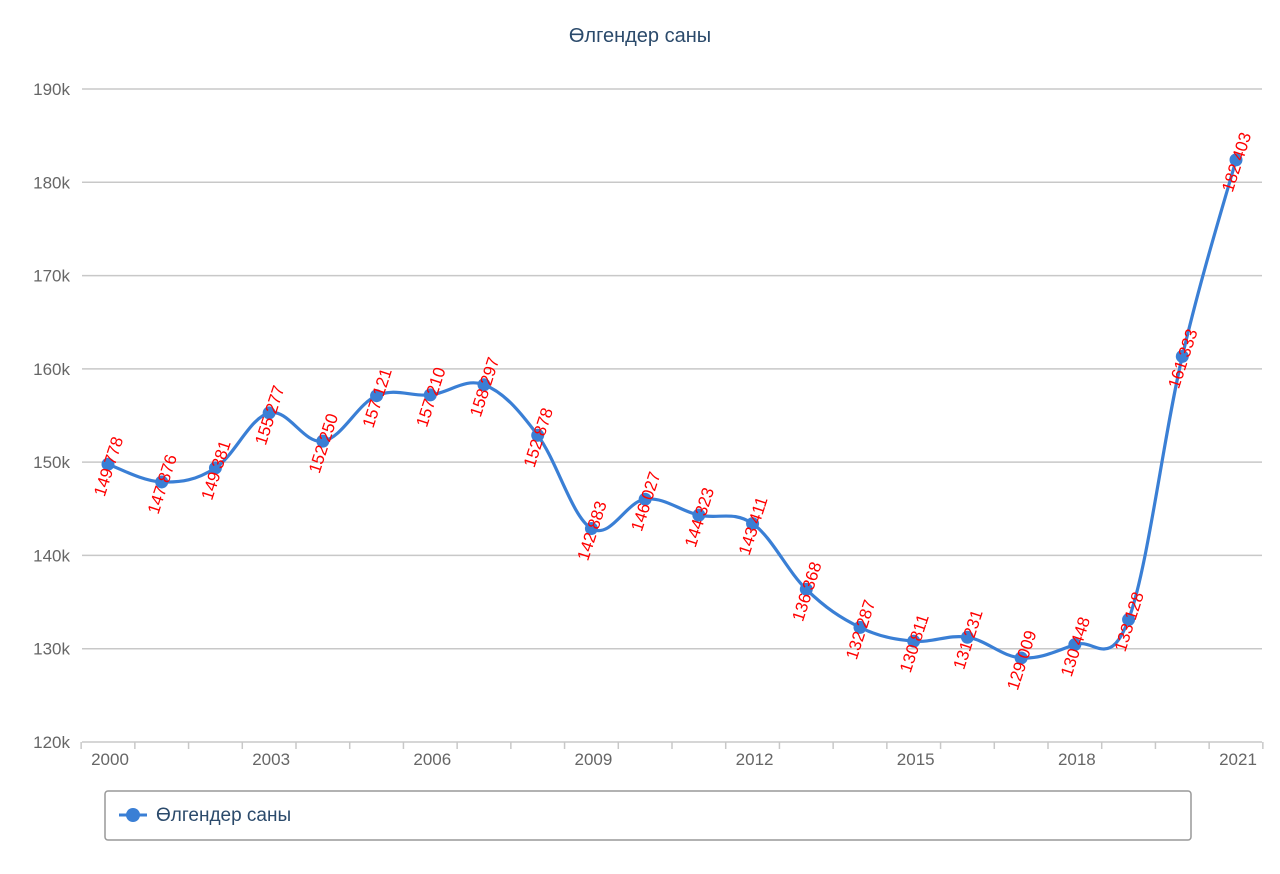 This screenshot has width=1280, height=874. What do you see at coordinates (1238, 759) in the screenshot?
I see `x-tick-label: 2021` at bounding box center [1238, 759].